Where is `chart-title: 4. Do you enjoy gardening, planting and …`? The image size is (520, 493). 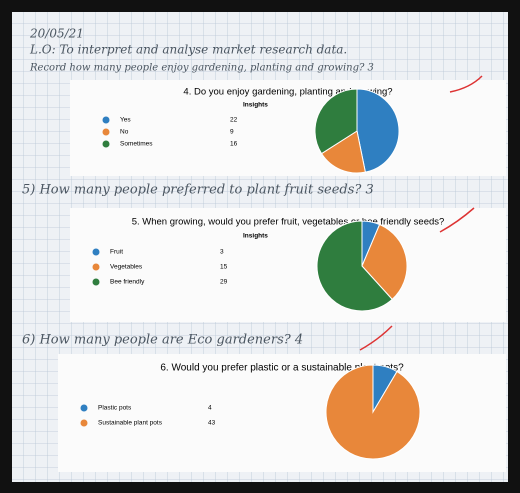
chart-title: 4. Do you enjoy gardening, planting and … is located at coordinates (287, 92).